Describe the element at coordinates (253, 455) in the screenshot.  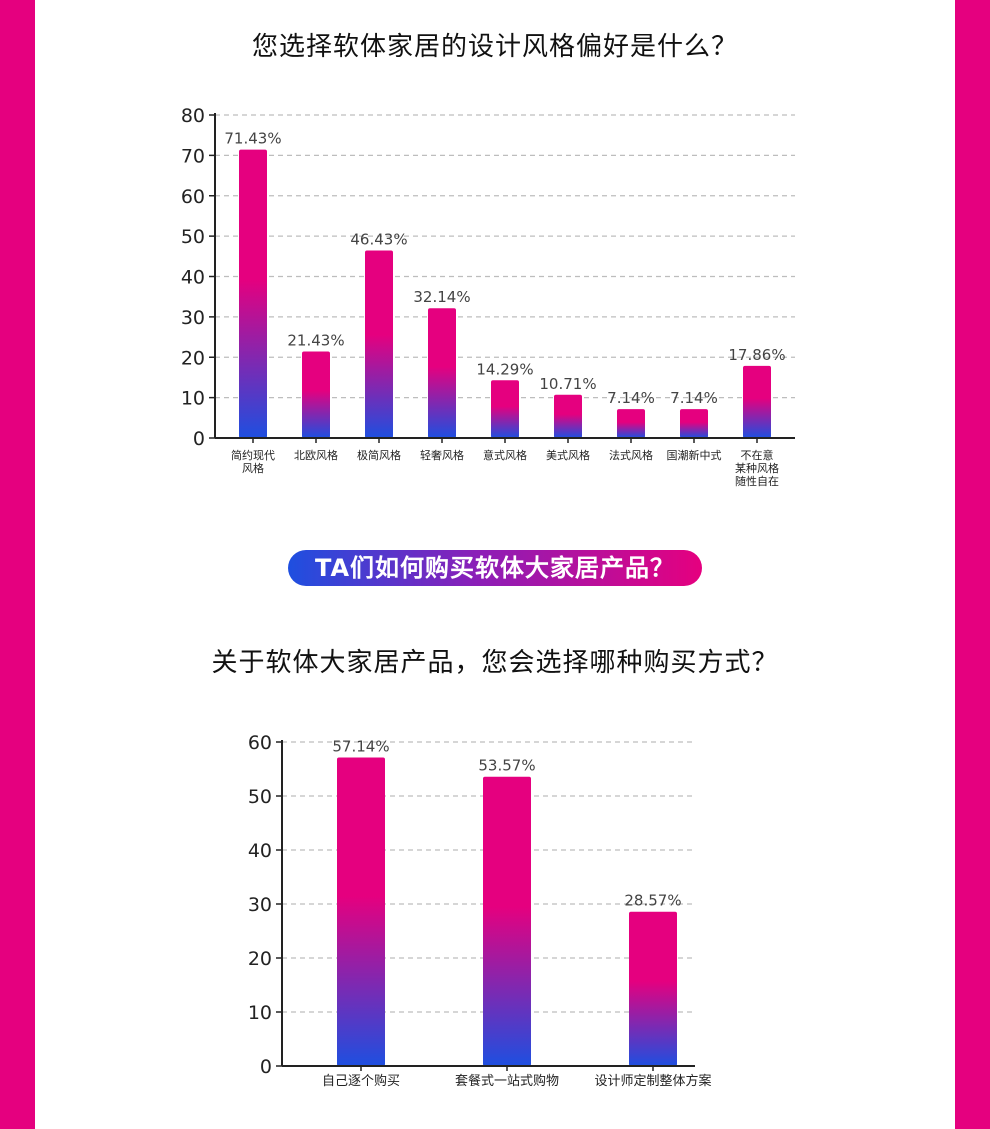
I see `category-label: 简约现代` at that location.